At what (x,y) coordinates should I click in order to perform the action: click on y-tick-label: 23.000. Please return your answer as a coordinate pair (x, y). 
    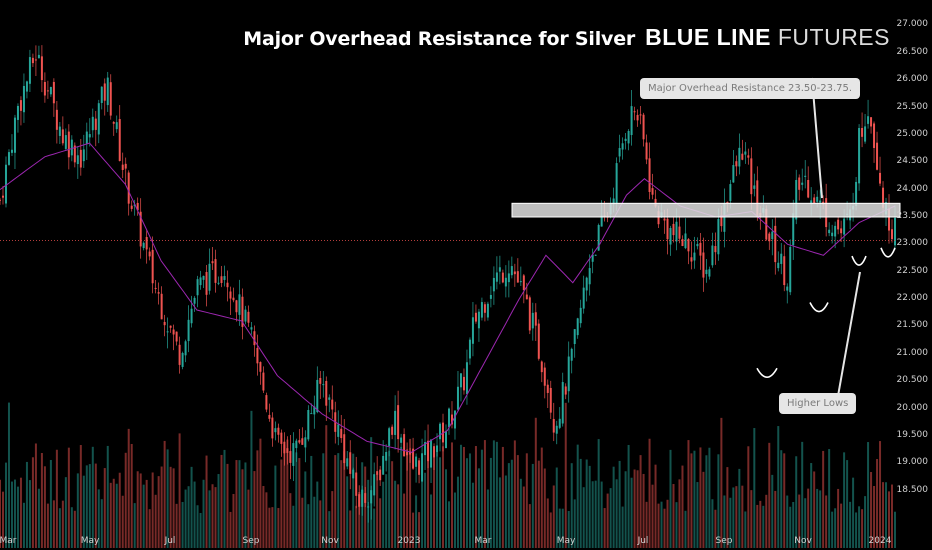
    Looking at the image, I should click on (912, 243).